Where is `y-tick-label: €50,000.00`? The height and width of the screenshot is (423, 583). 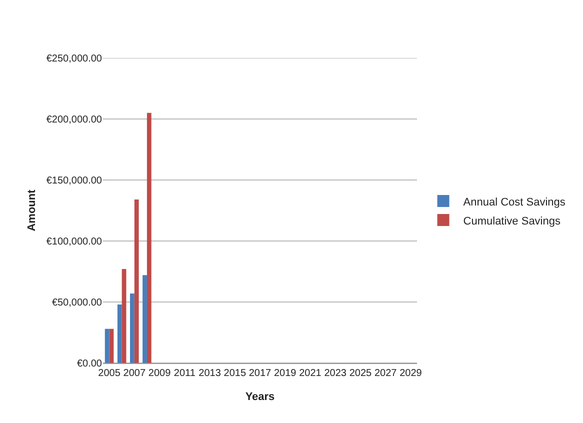 y-tick-label: €50,000.00 is located at coordinates (77, 303).